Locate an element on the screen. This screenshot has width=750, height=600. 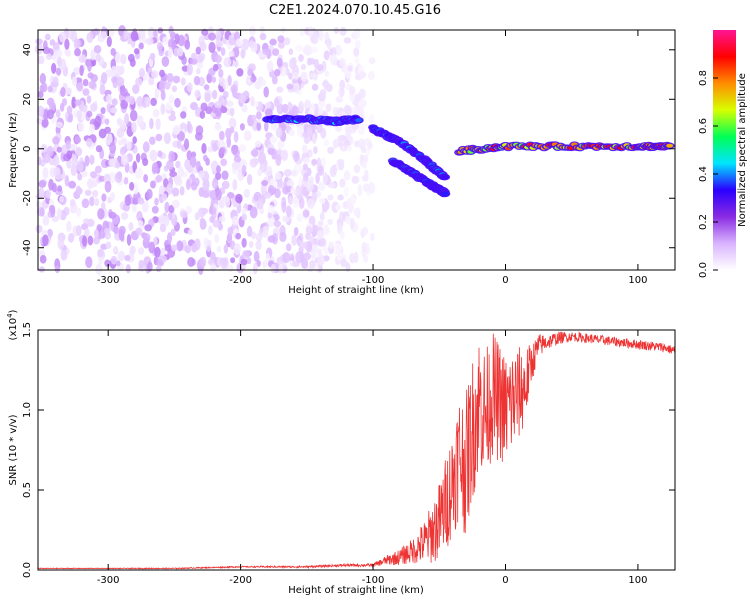
y-tick-label: -20 is located at coordinates (27, 198).